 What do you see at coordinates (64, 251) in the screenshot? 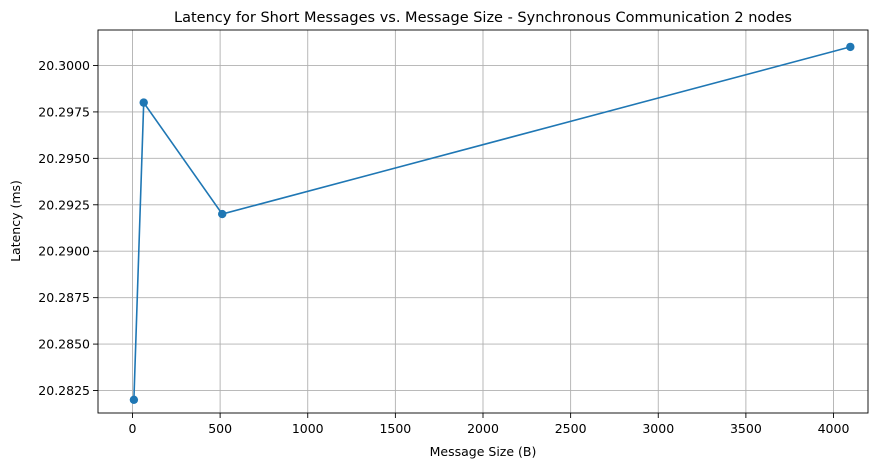
I see `y-tick-label: 20.2900` at bounding box center [64, 251].